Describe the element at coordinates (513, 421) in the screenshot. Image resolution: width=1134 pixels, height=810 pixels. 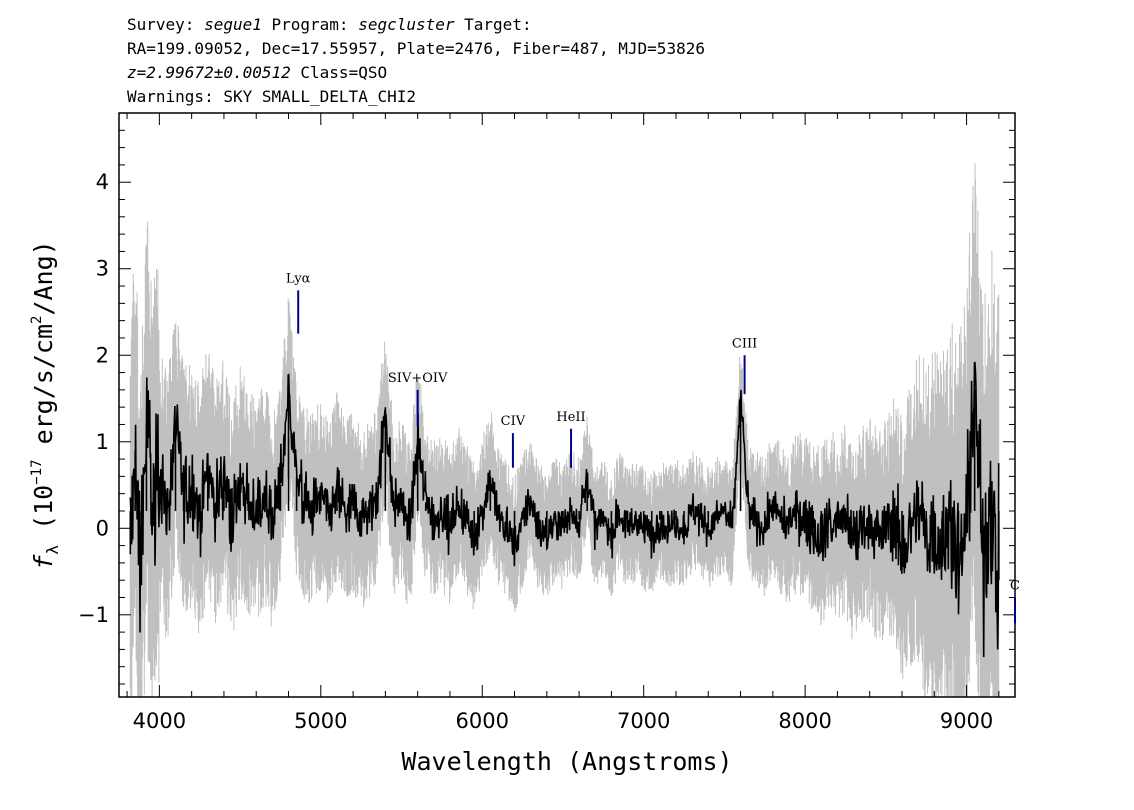
I see `emission-line-label: CIV` at that location.